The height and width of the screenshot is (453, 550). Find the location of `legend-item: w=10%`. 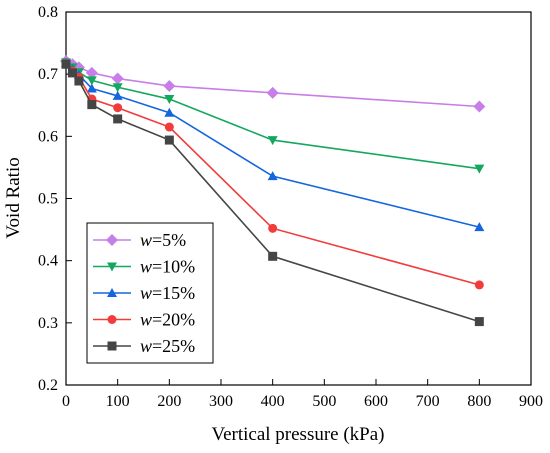

legend-item: w=10% is located at coordinates (144, 267).